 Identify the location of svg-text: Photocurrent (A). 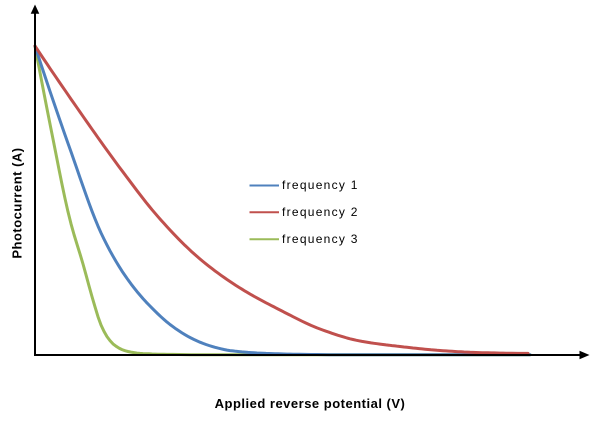
(17, 202).